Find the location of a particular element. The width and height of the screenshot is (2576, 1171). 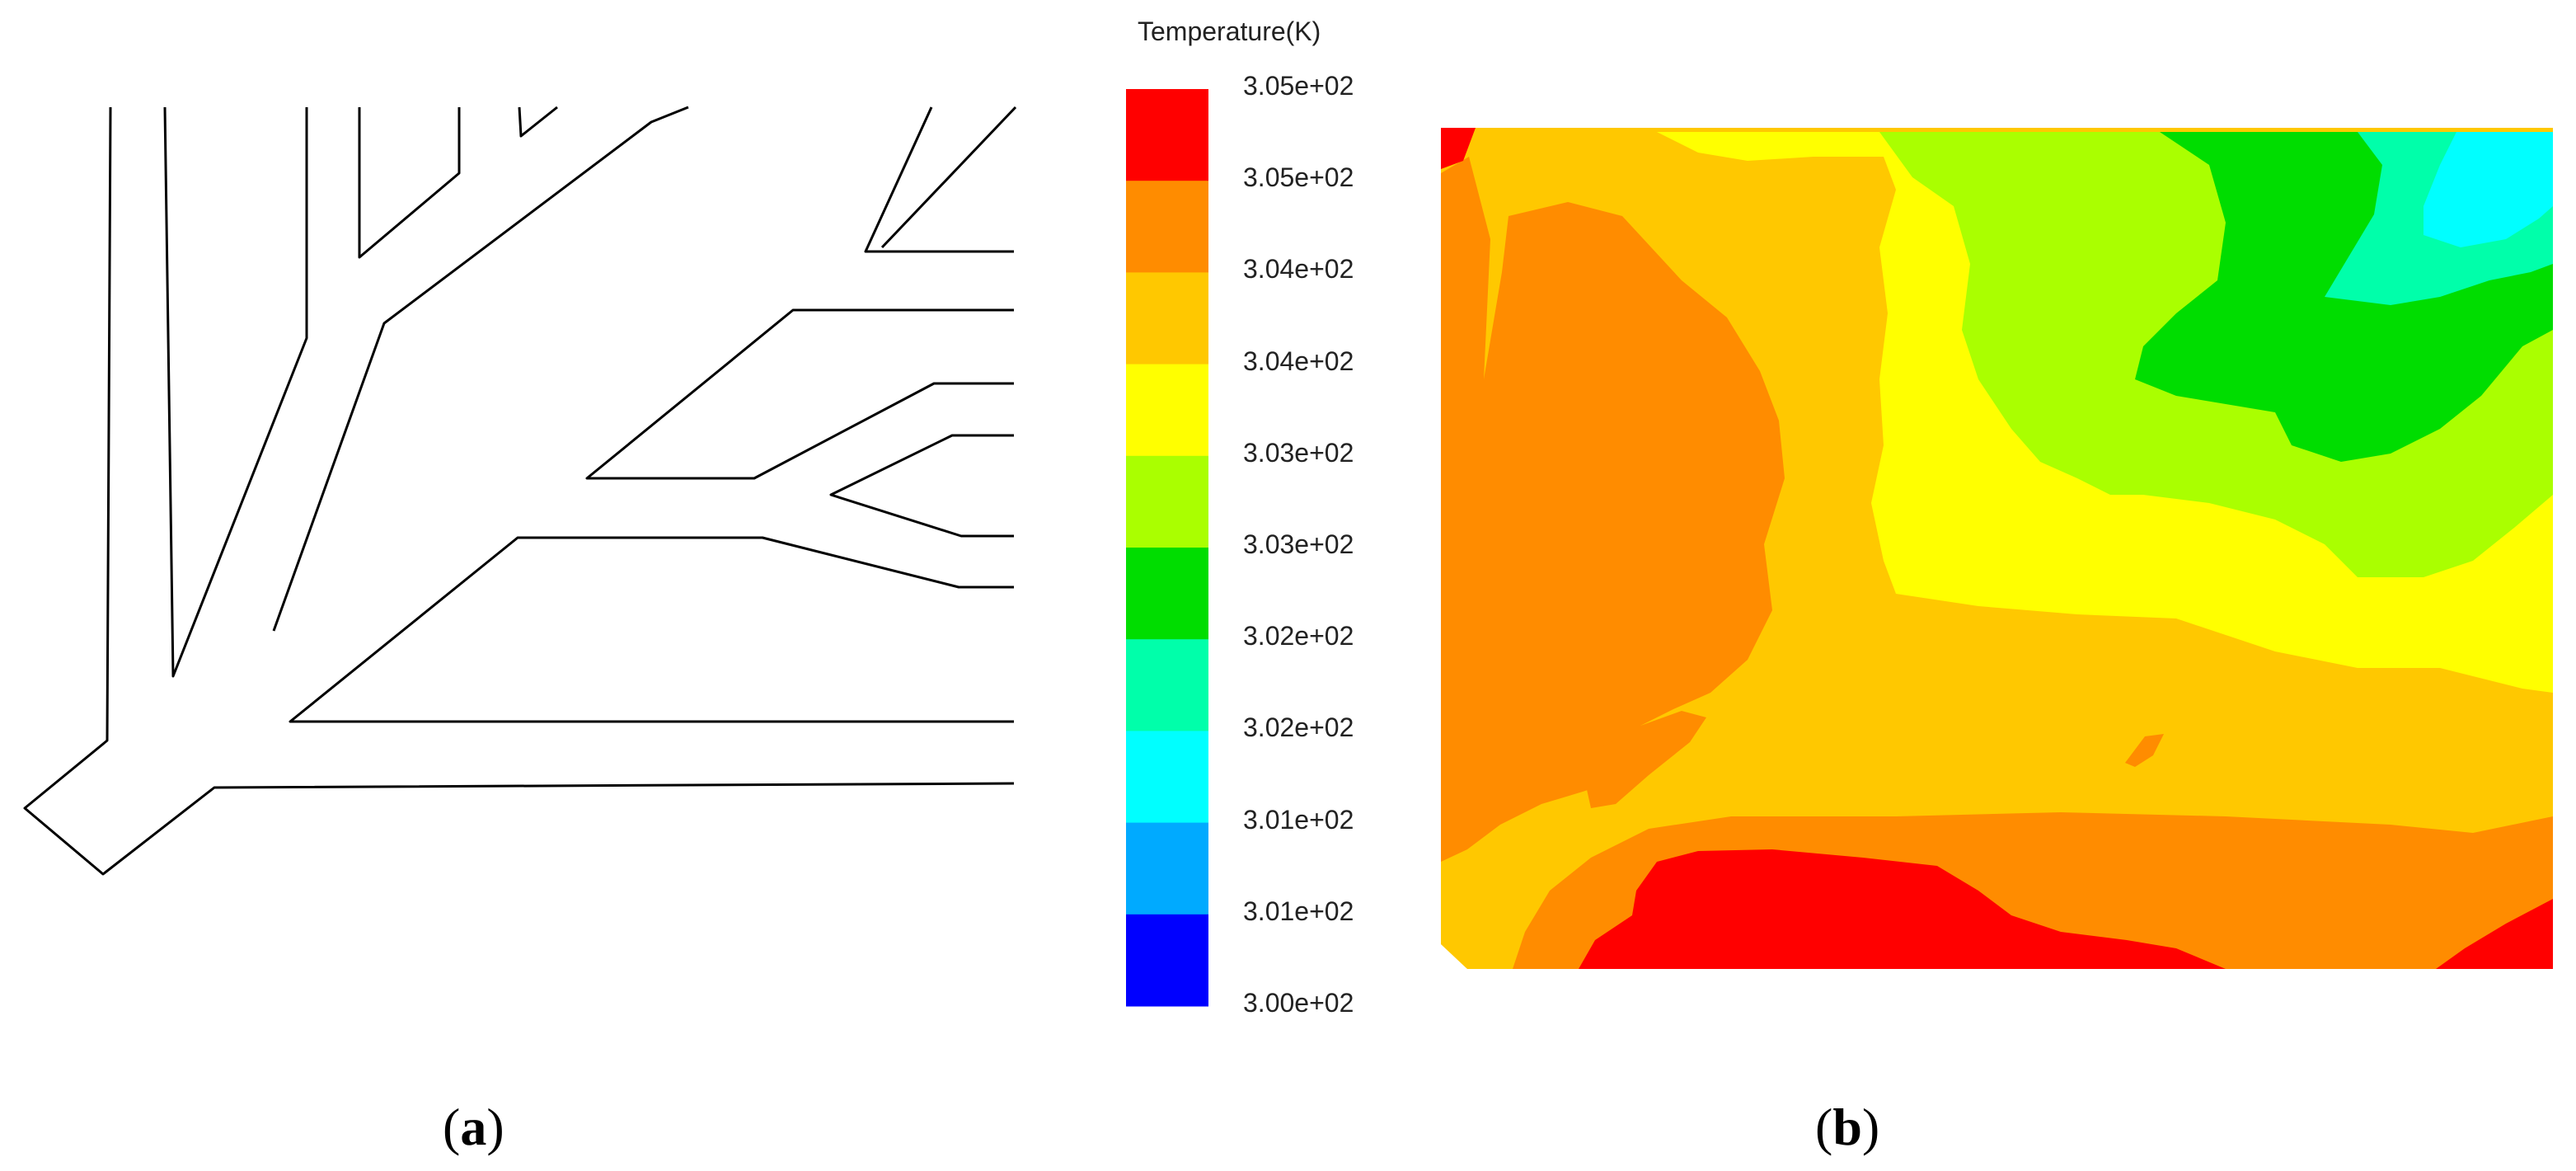

contour-region-cyan is located at coordinates (2488, 189).